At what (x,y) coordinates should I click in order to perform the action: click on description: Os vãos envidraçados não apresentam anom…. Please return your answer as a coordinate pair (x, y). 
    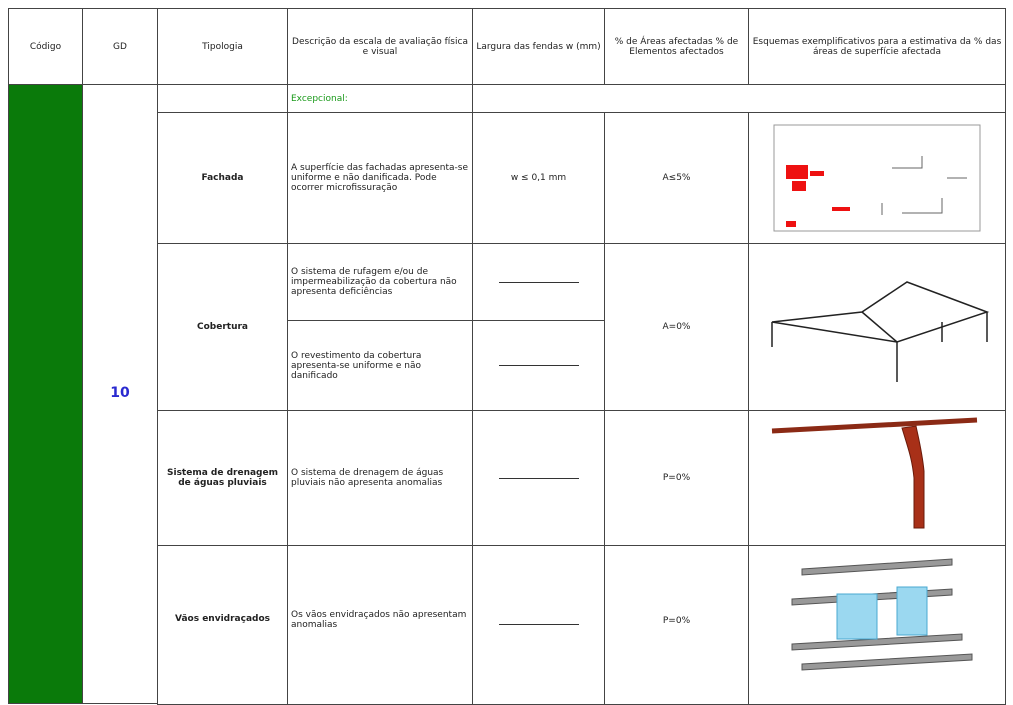
    Looking at the image, I should click on (380, 625).